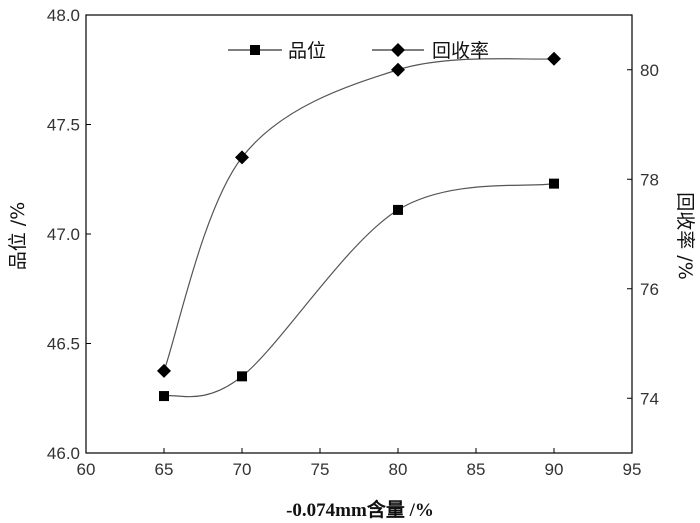  What do you see at coordinates (398, 469) in the screenshot?
I see `x-tick-label: 80` at bounding box center [398, 469].